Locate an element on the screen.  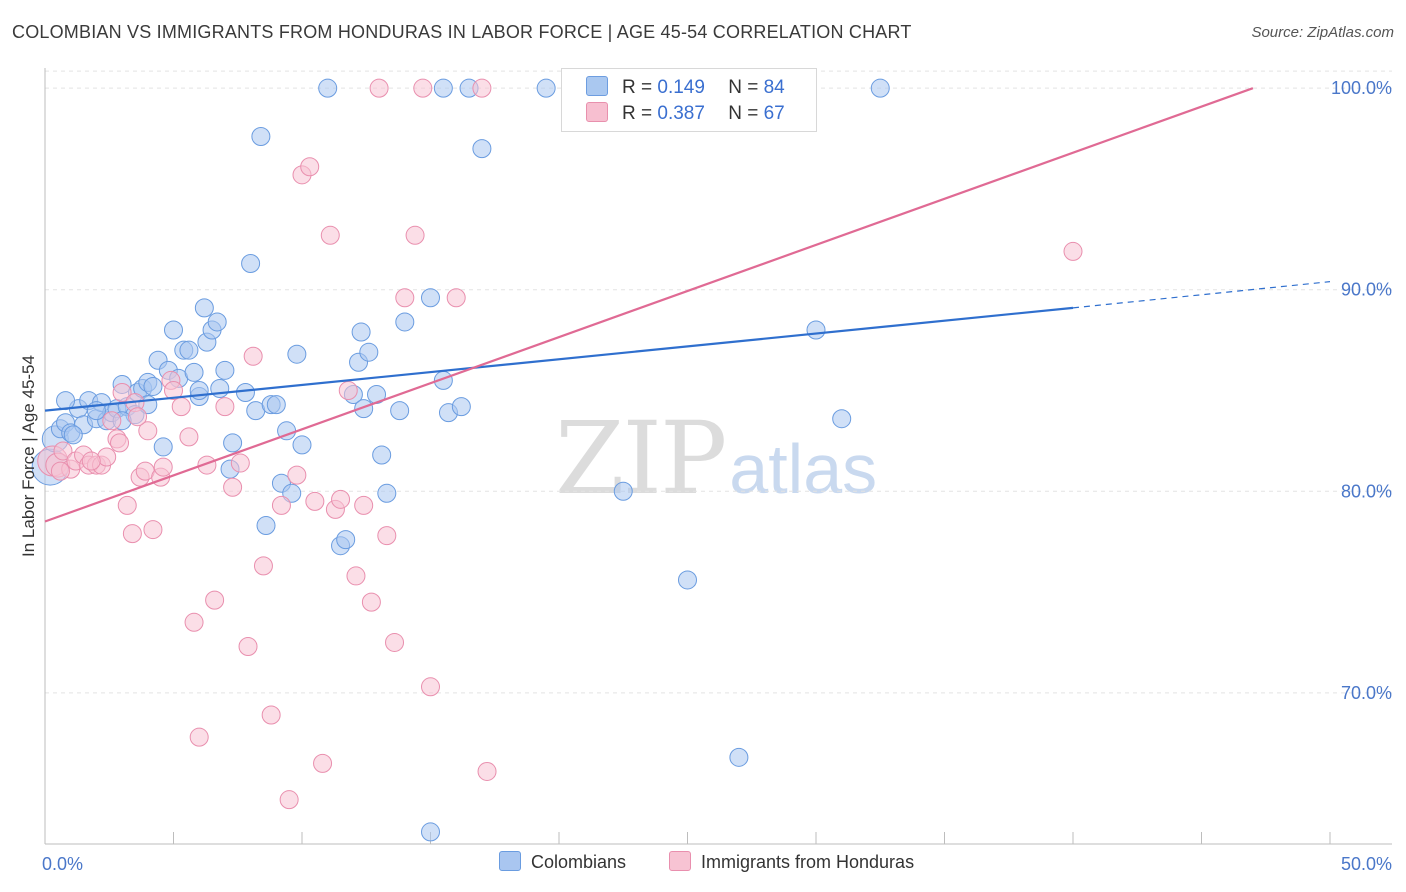
watermark: ZIPatlas is located at coordinates (716, 458).